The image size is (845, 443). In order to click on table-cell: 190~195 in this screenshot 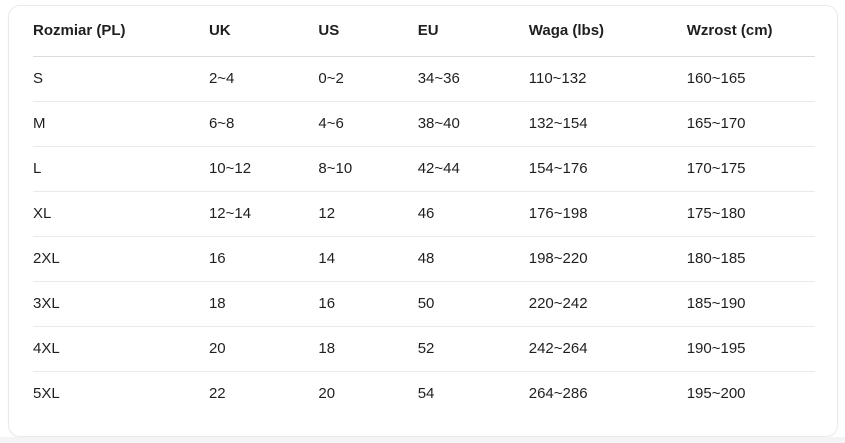, I will do `click(750, 349)`.